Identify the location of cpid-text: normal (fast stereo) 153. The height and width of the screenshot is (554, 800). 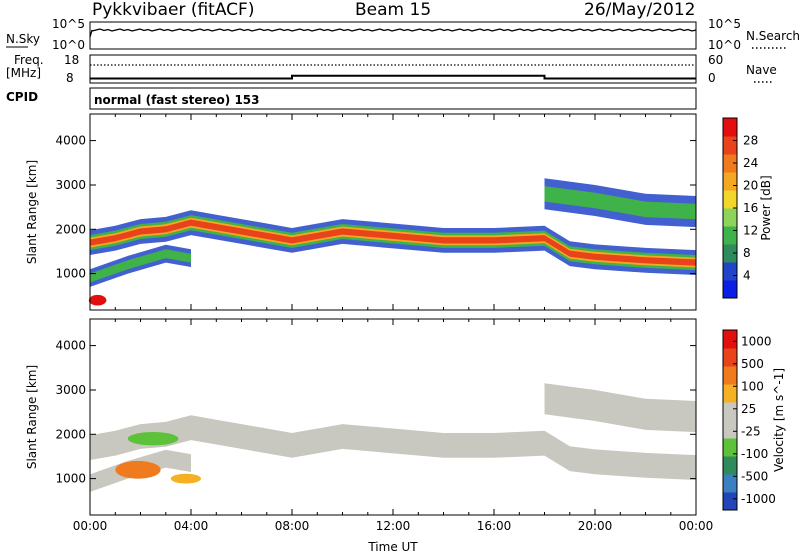
(177, 100).